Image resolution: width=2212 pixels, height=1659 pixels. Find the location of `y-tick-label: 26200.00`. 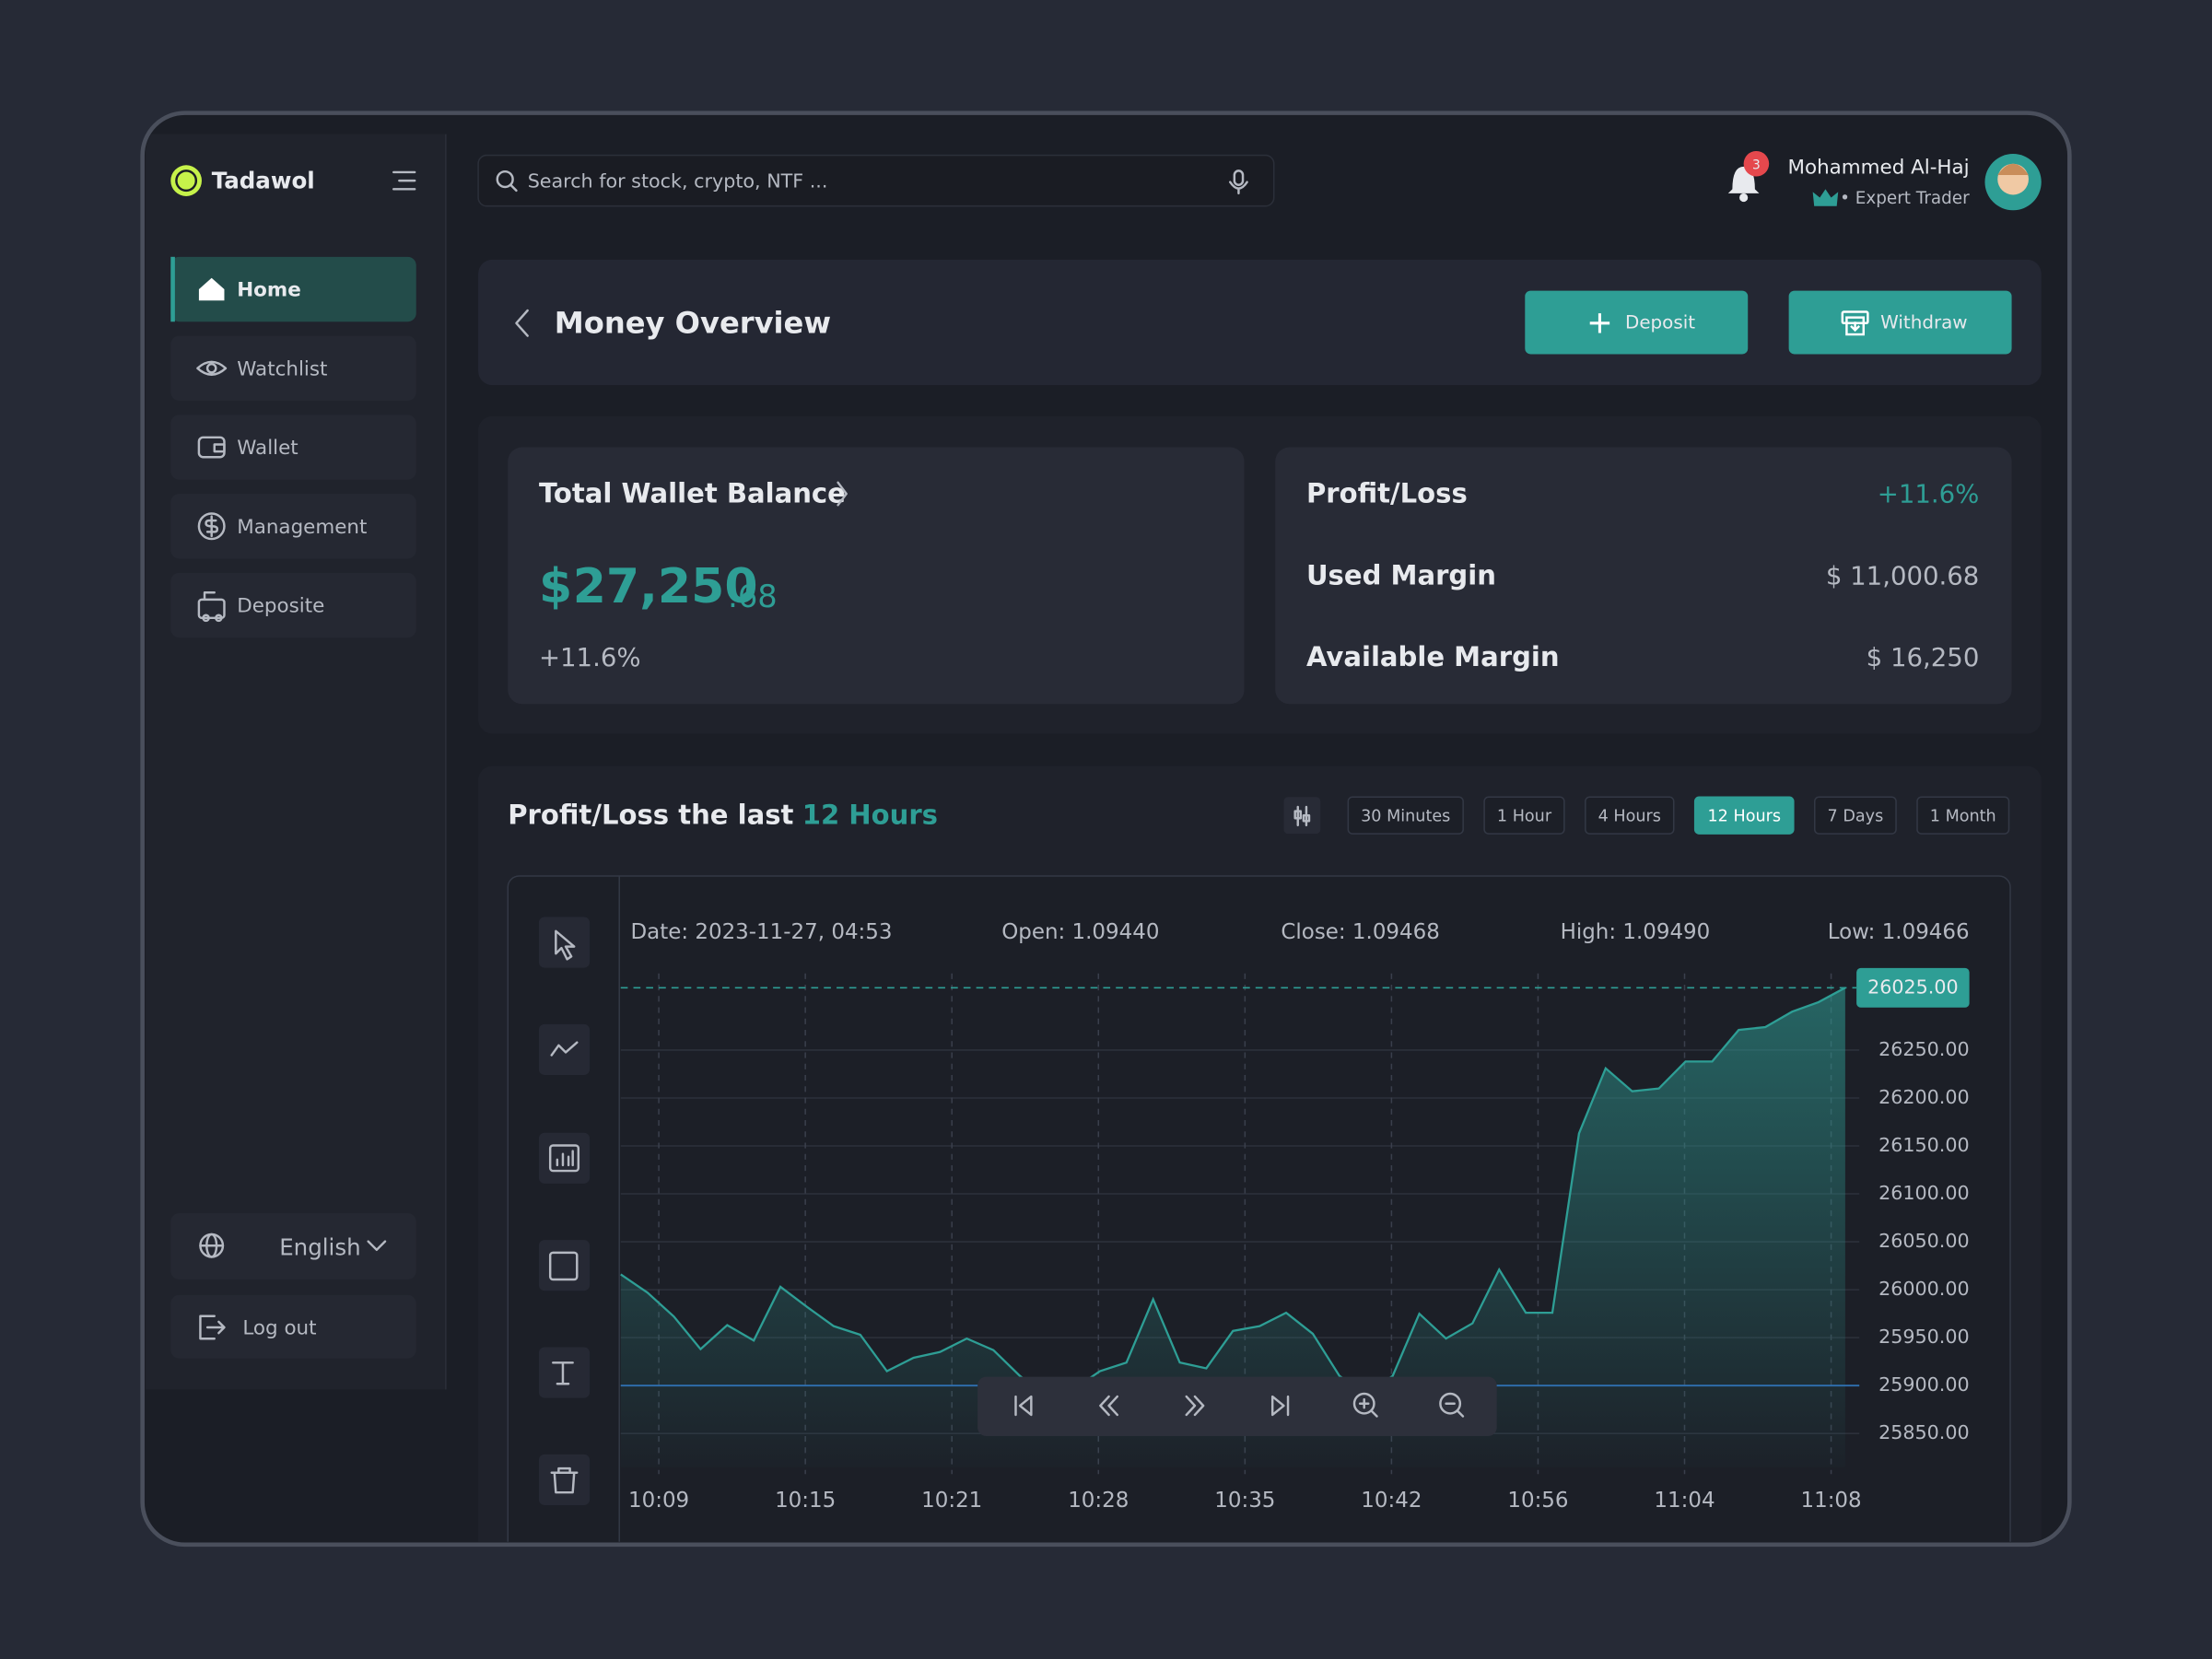

y-tick-label: 26200.00 is located at coordinates (1924, 1097).